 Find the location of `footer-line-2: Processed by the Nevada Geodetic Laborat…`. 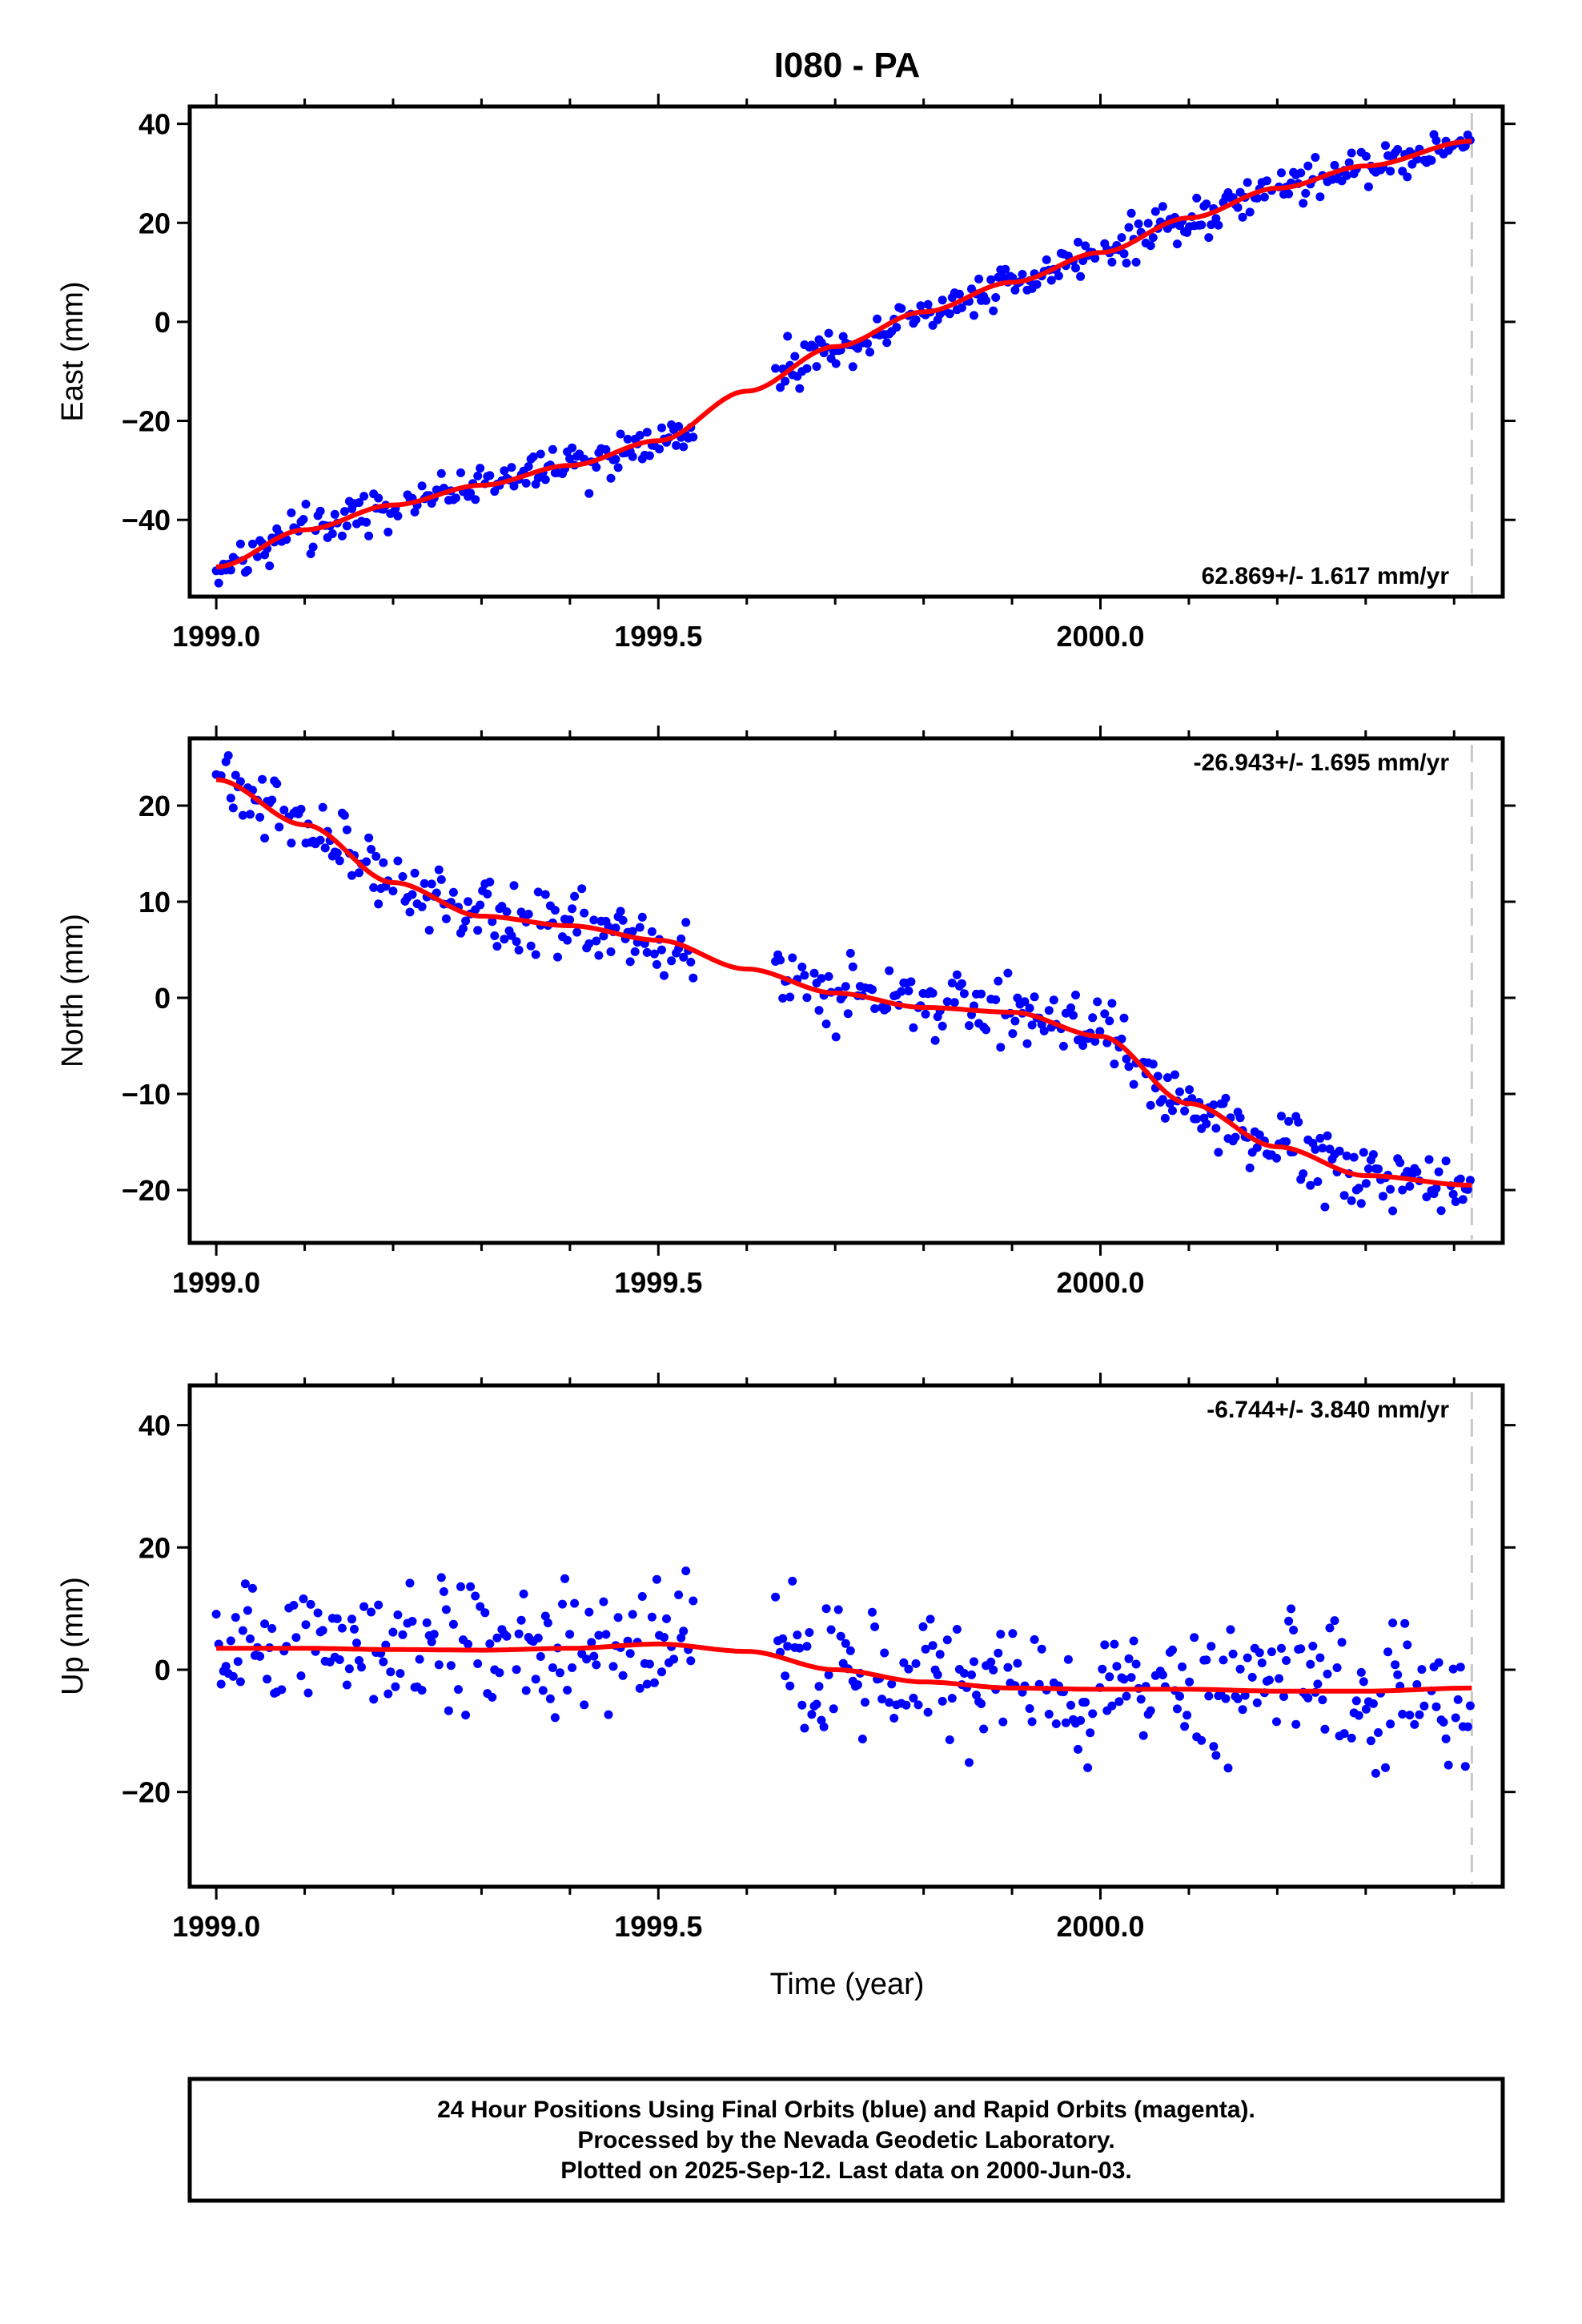

footer-line-2: Processed by the Nevada Geodetic Laborat… is located at coordinates (846, 2140).